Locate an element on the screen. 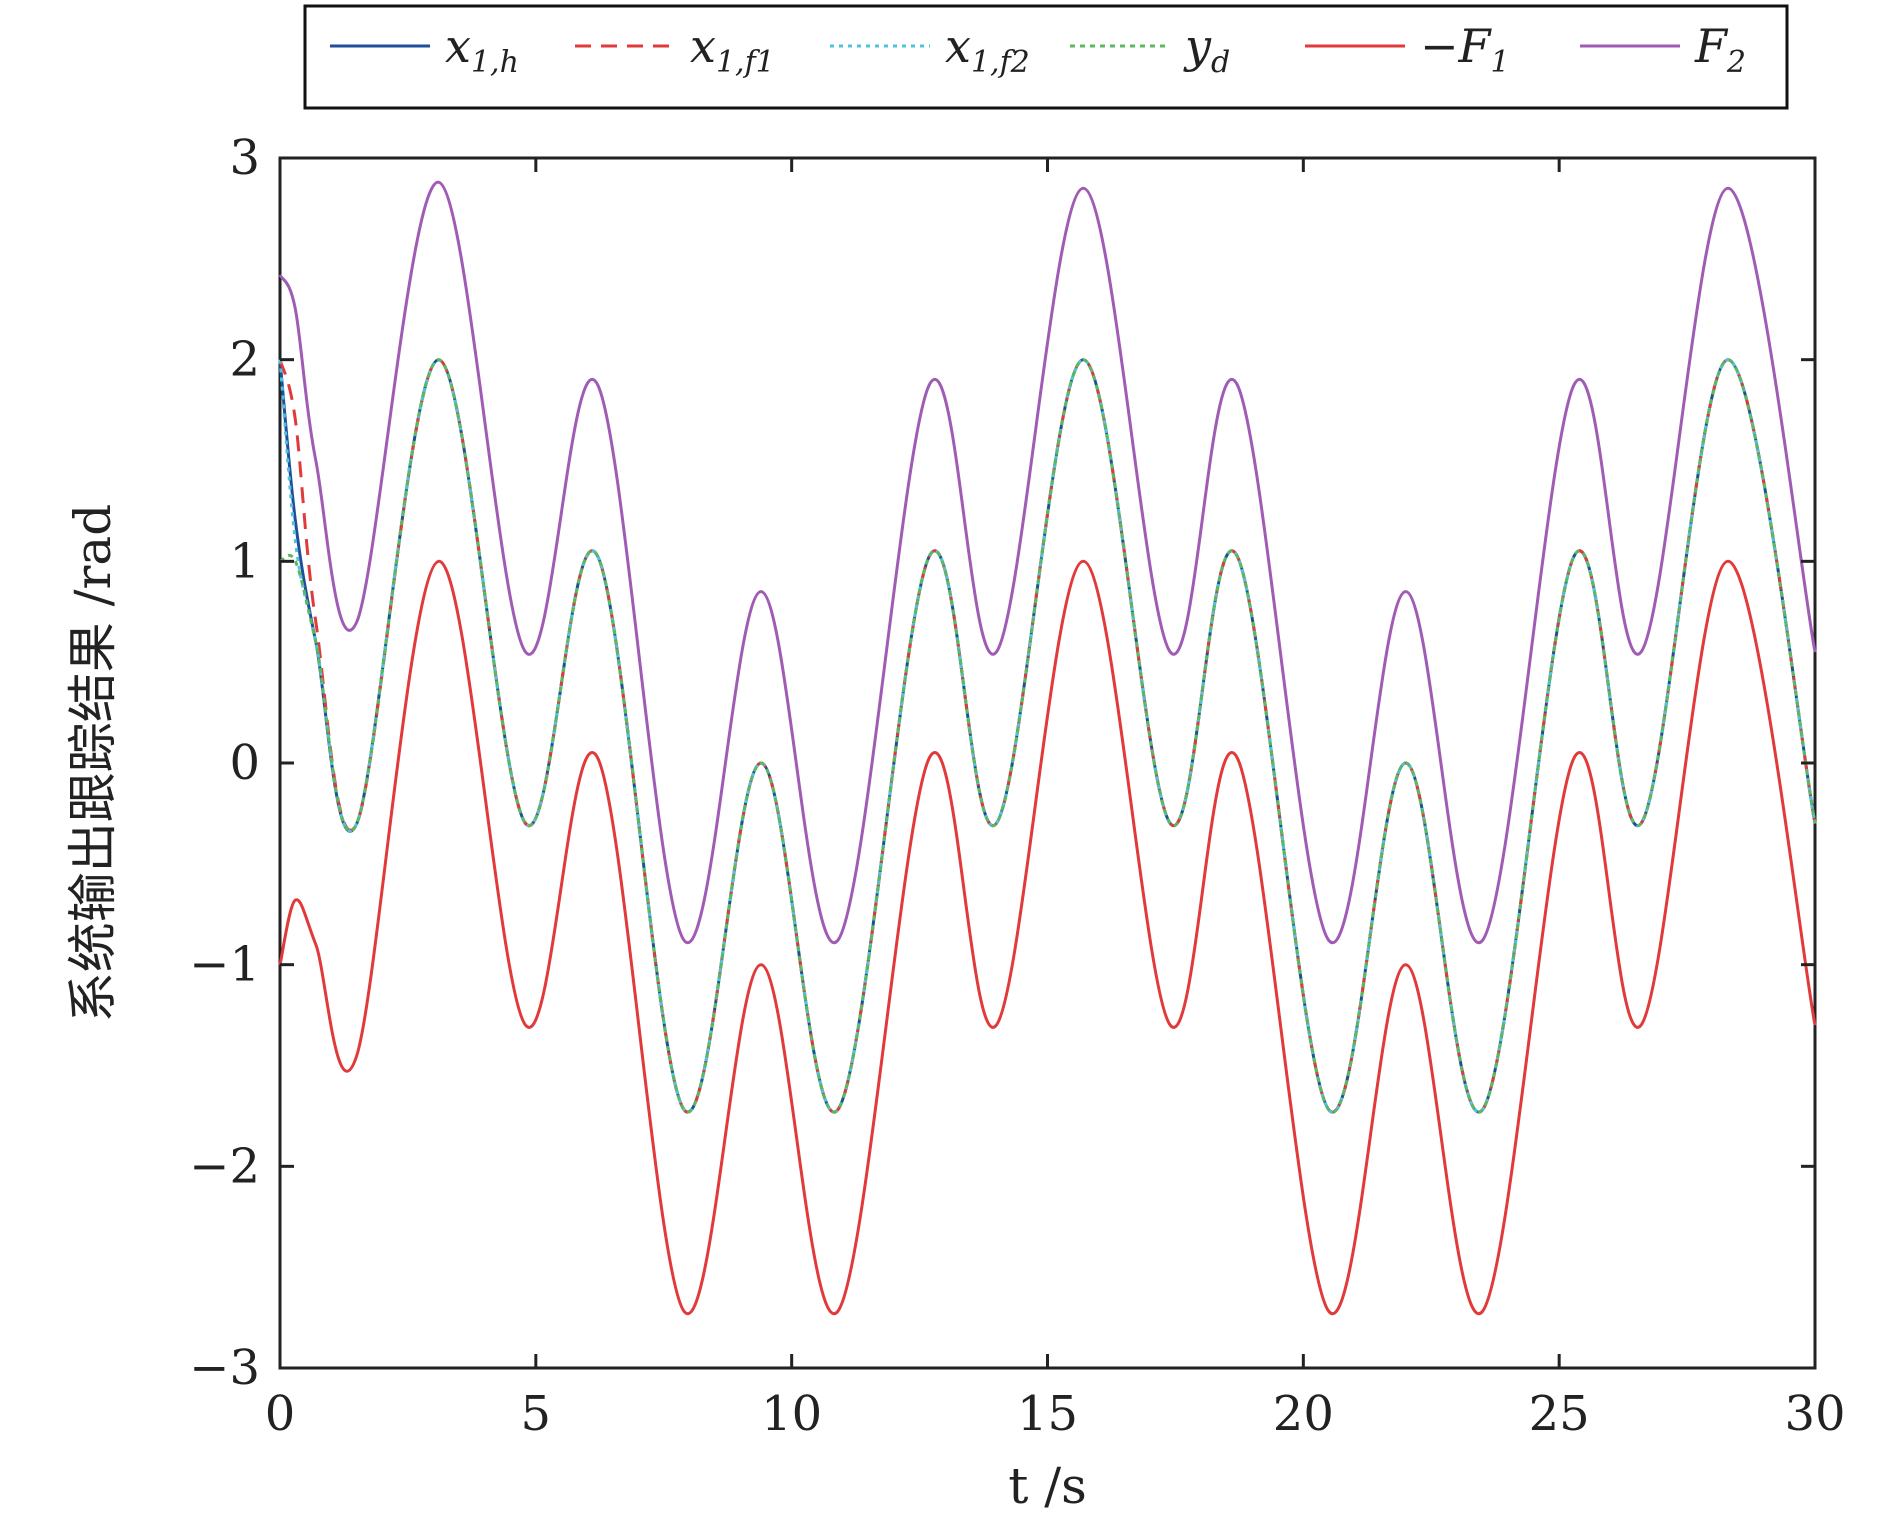 This screenshot has width=1890, height=1535. x-tick-label: 20 is located at coordinates (1303, 1414).